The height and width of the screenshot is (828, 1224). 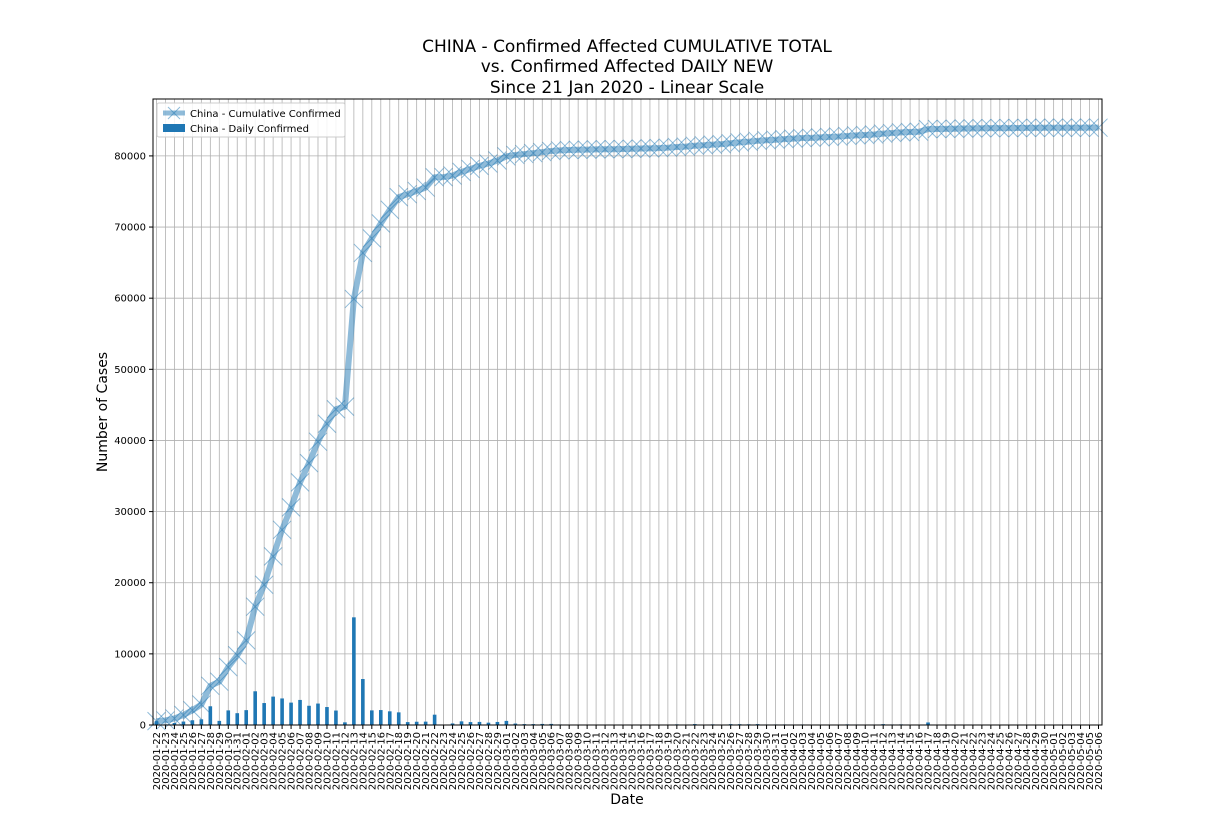 I want to click on x-tick-label: 2020-03-12, so click(x=606, y=761).